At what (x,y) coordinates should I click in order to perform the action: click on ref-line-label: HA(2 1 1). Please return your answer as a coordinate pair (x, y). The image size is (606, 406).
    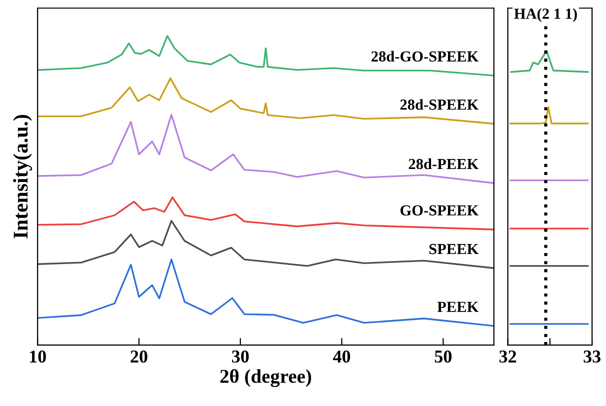
    Looking at the image, I should click on (545, 15).